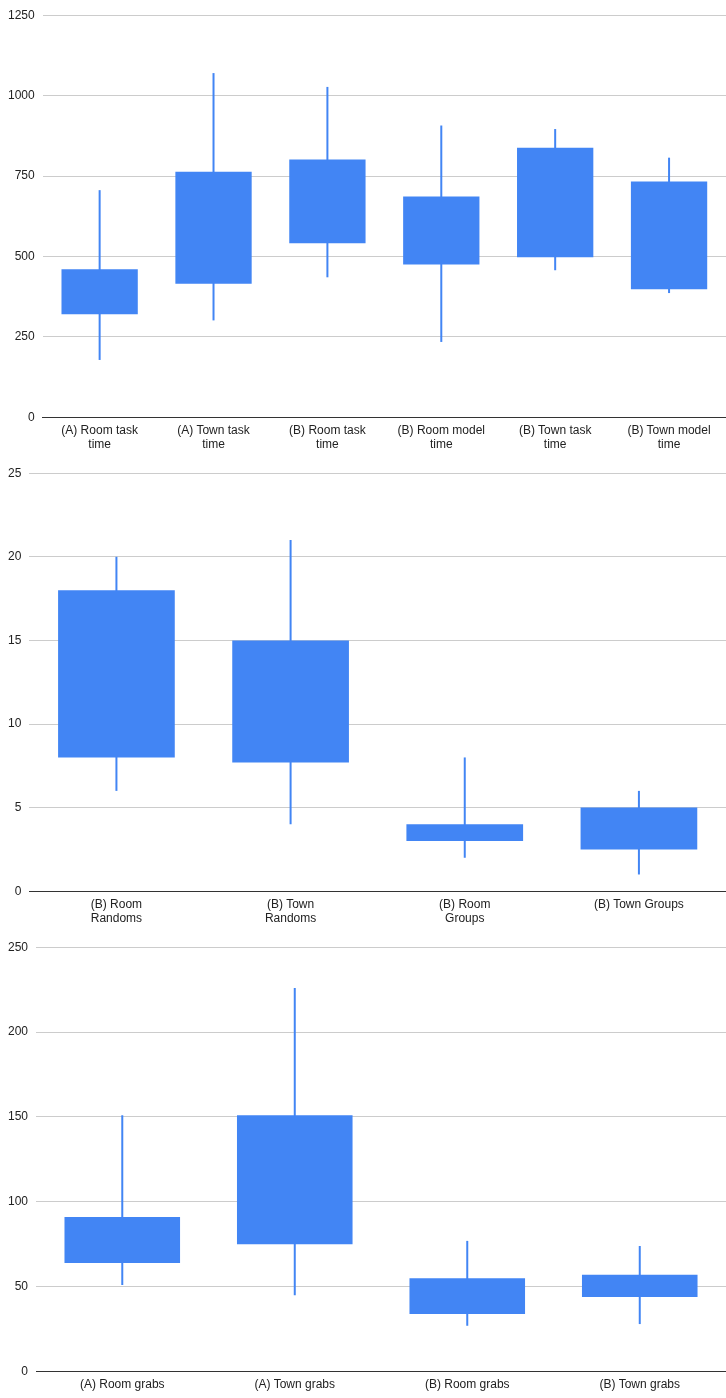  I want to click on y-tick-label: 150, so click(18, 1116).